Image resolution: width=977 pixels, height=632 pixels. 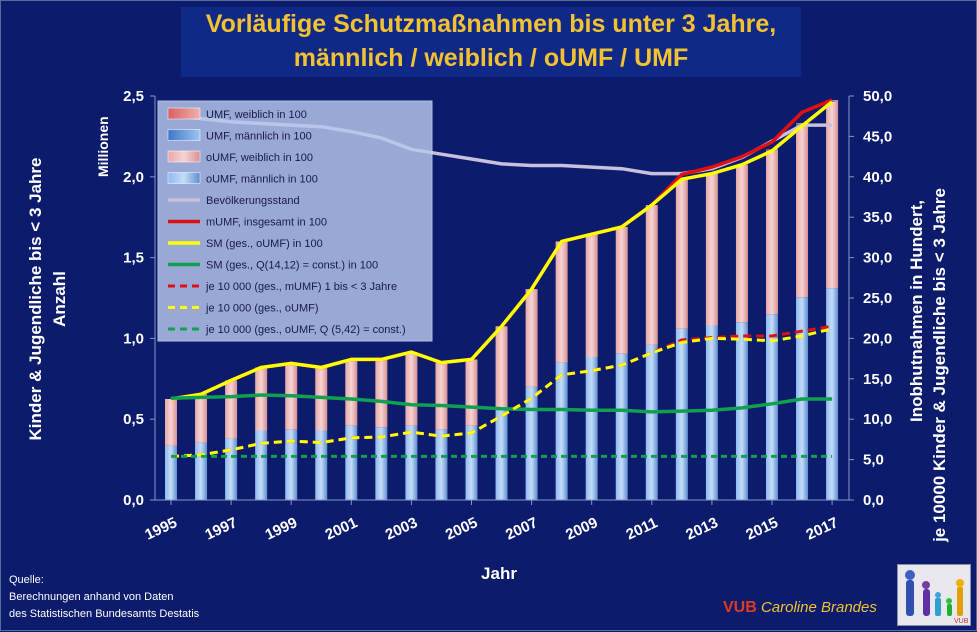 I want to click on left-tick-label: 2,5, so click(x=133, y=96).